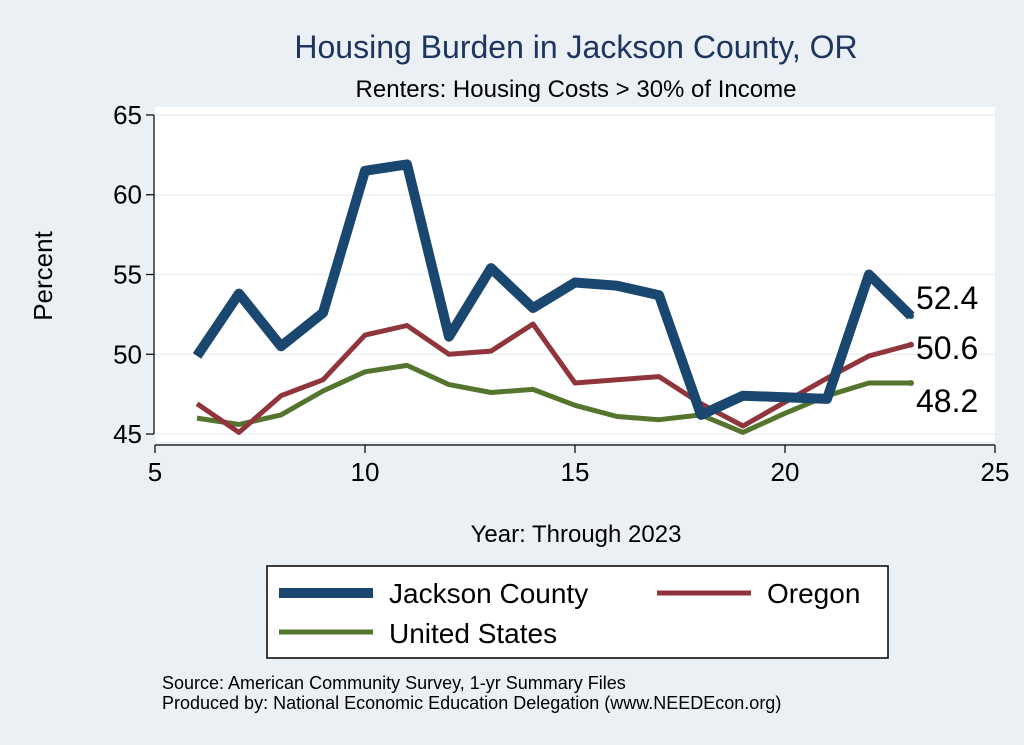 This screenshot has width=1024, height=745. What do you see at coordinates (576, 534) in the screenshot?
I see `x-axis-label: Year: Through 2023` at bounding box center [576, 534].